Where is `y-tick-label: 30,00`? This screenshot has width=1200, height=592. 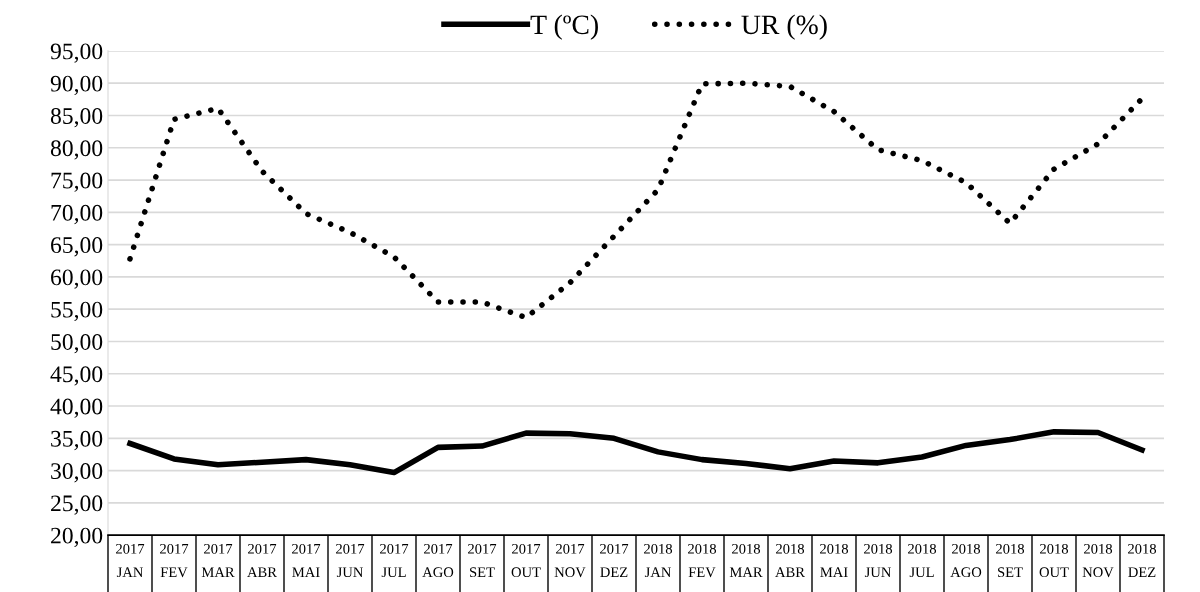
y-tick-label: 30,00 is located at coordinates (77, 473).